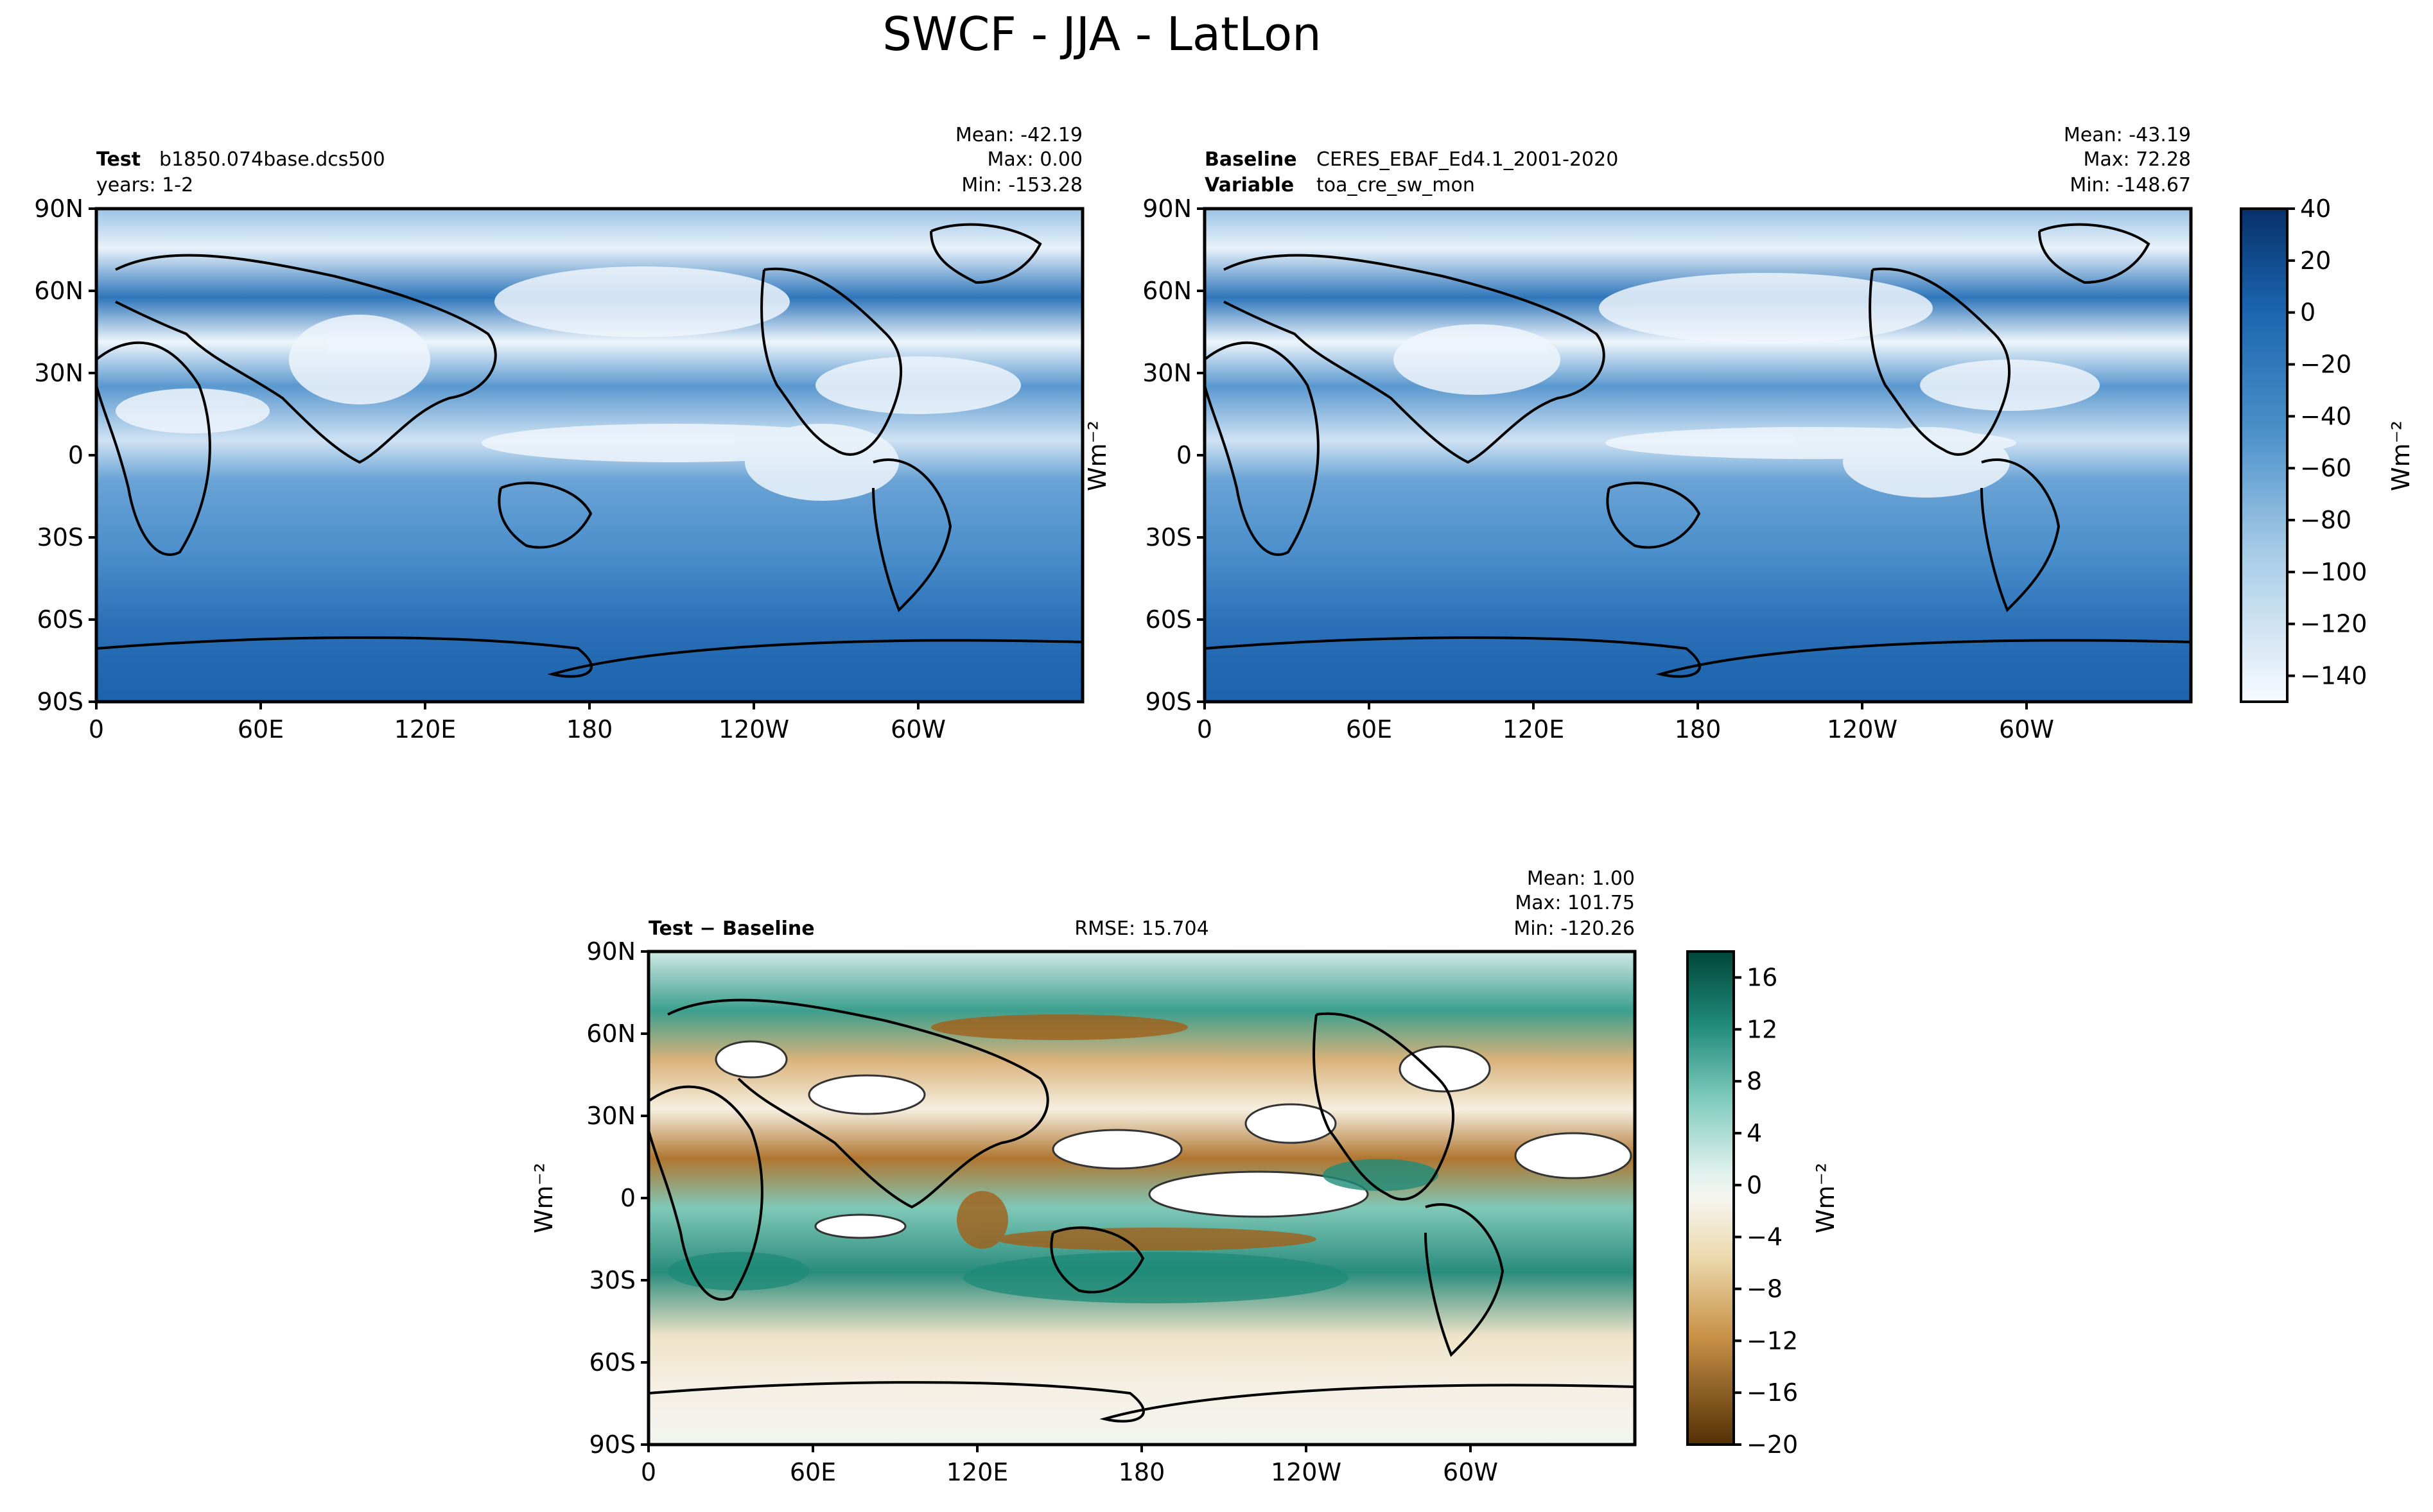 Image resolution: width=2433 pixels, height=1512 pixels. I want to click on test-ytick-label: 60S, so click(60, 619).